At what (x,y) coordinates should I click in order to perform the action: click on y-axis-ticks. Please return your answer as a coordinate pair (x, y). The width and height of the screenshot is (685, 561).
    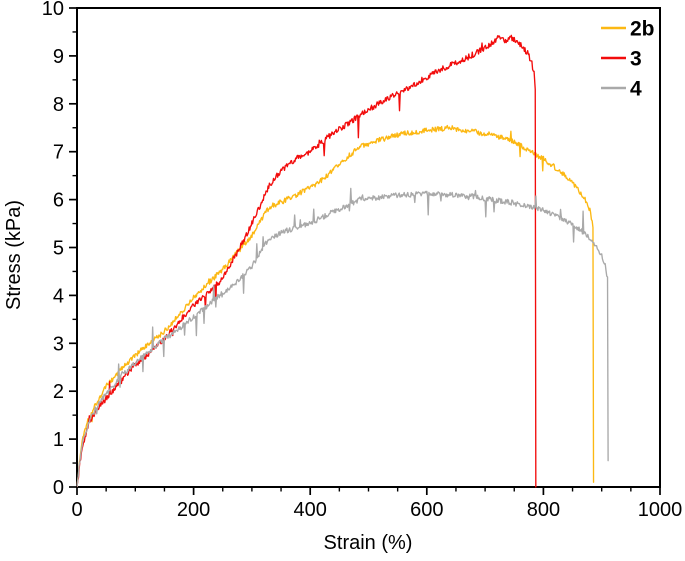
    Looking at the image, I should click on (73, 247).